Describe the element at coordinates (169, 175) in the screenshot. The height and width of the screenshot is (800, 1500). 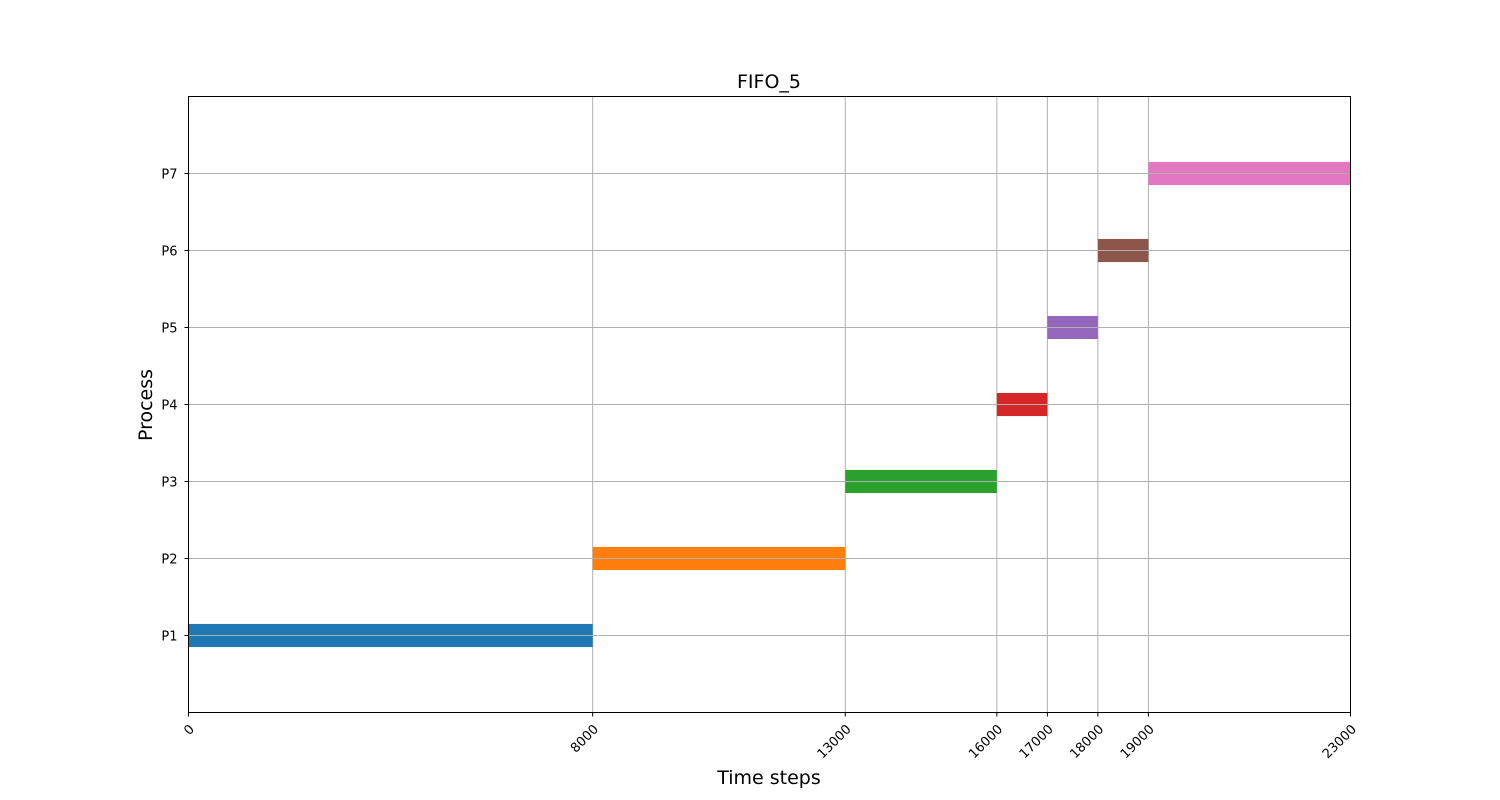
I see `y-tick-label: P7` at that location.